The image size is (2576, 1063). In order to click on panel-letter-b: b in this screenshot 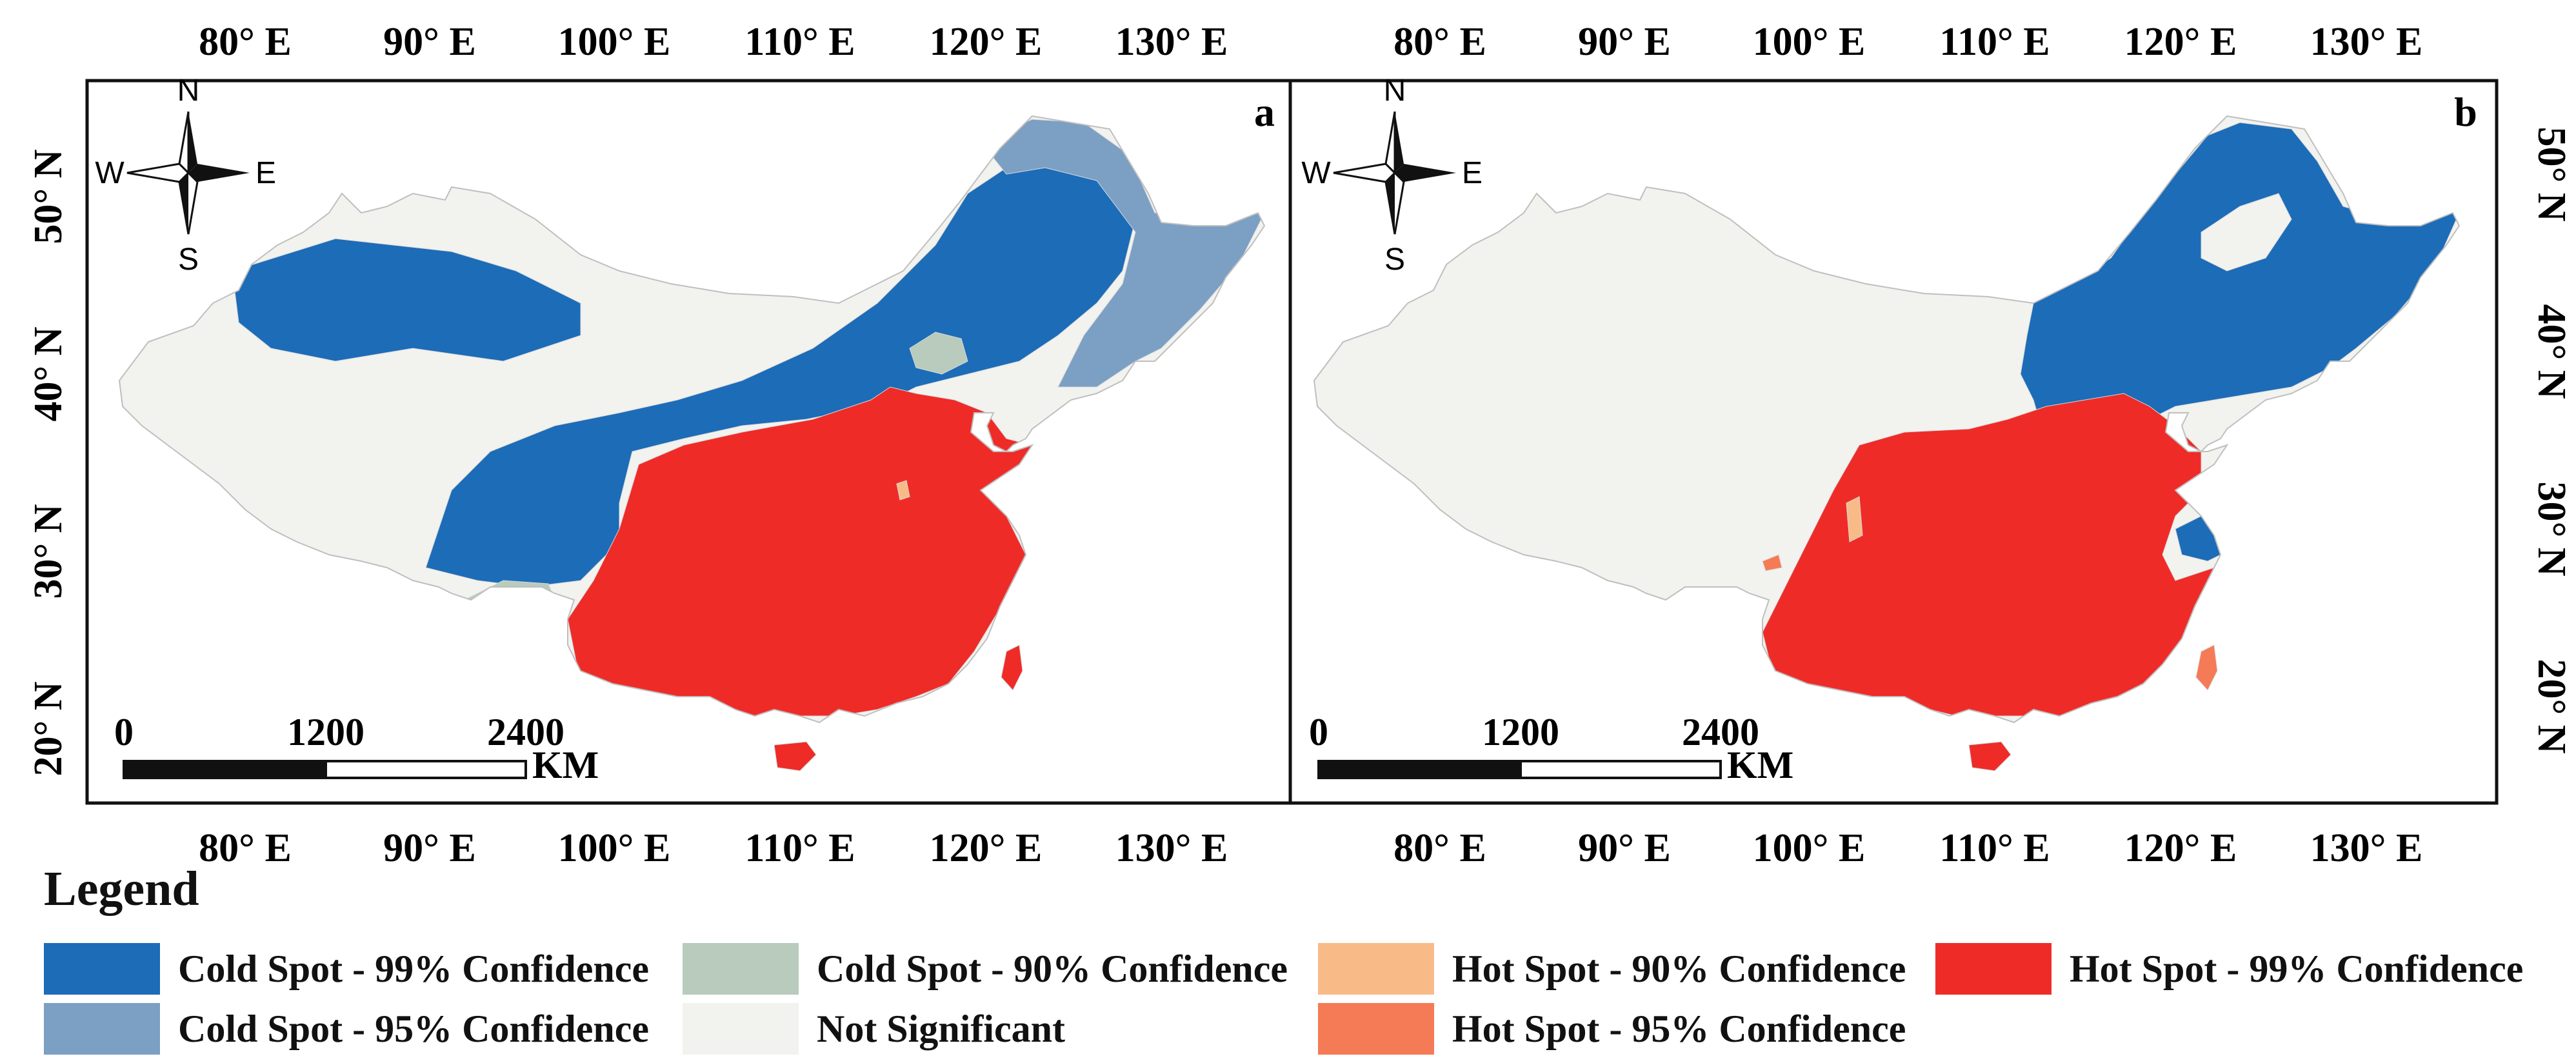, I will do `click(2465, 112)`.